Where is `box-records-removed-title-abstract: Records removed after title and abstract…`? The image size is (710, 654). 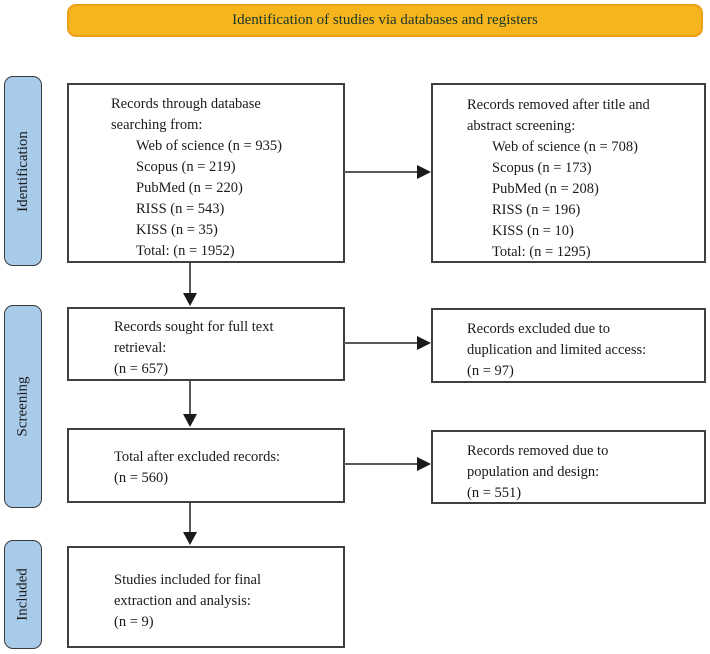
box-records-removed-title-abstract: Records removed after title and abstract… is located at coordinates (568, 173).